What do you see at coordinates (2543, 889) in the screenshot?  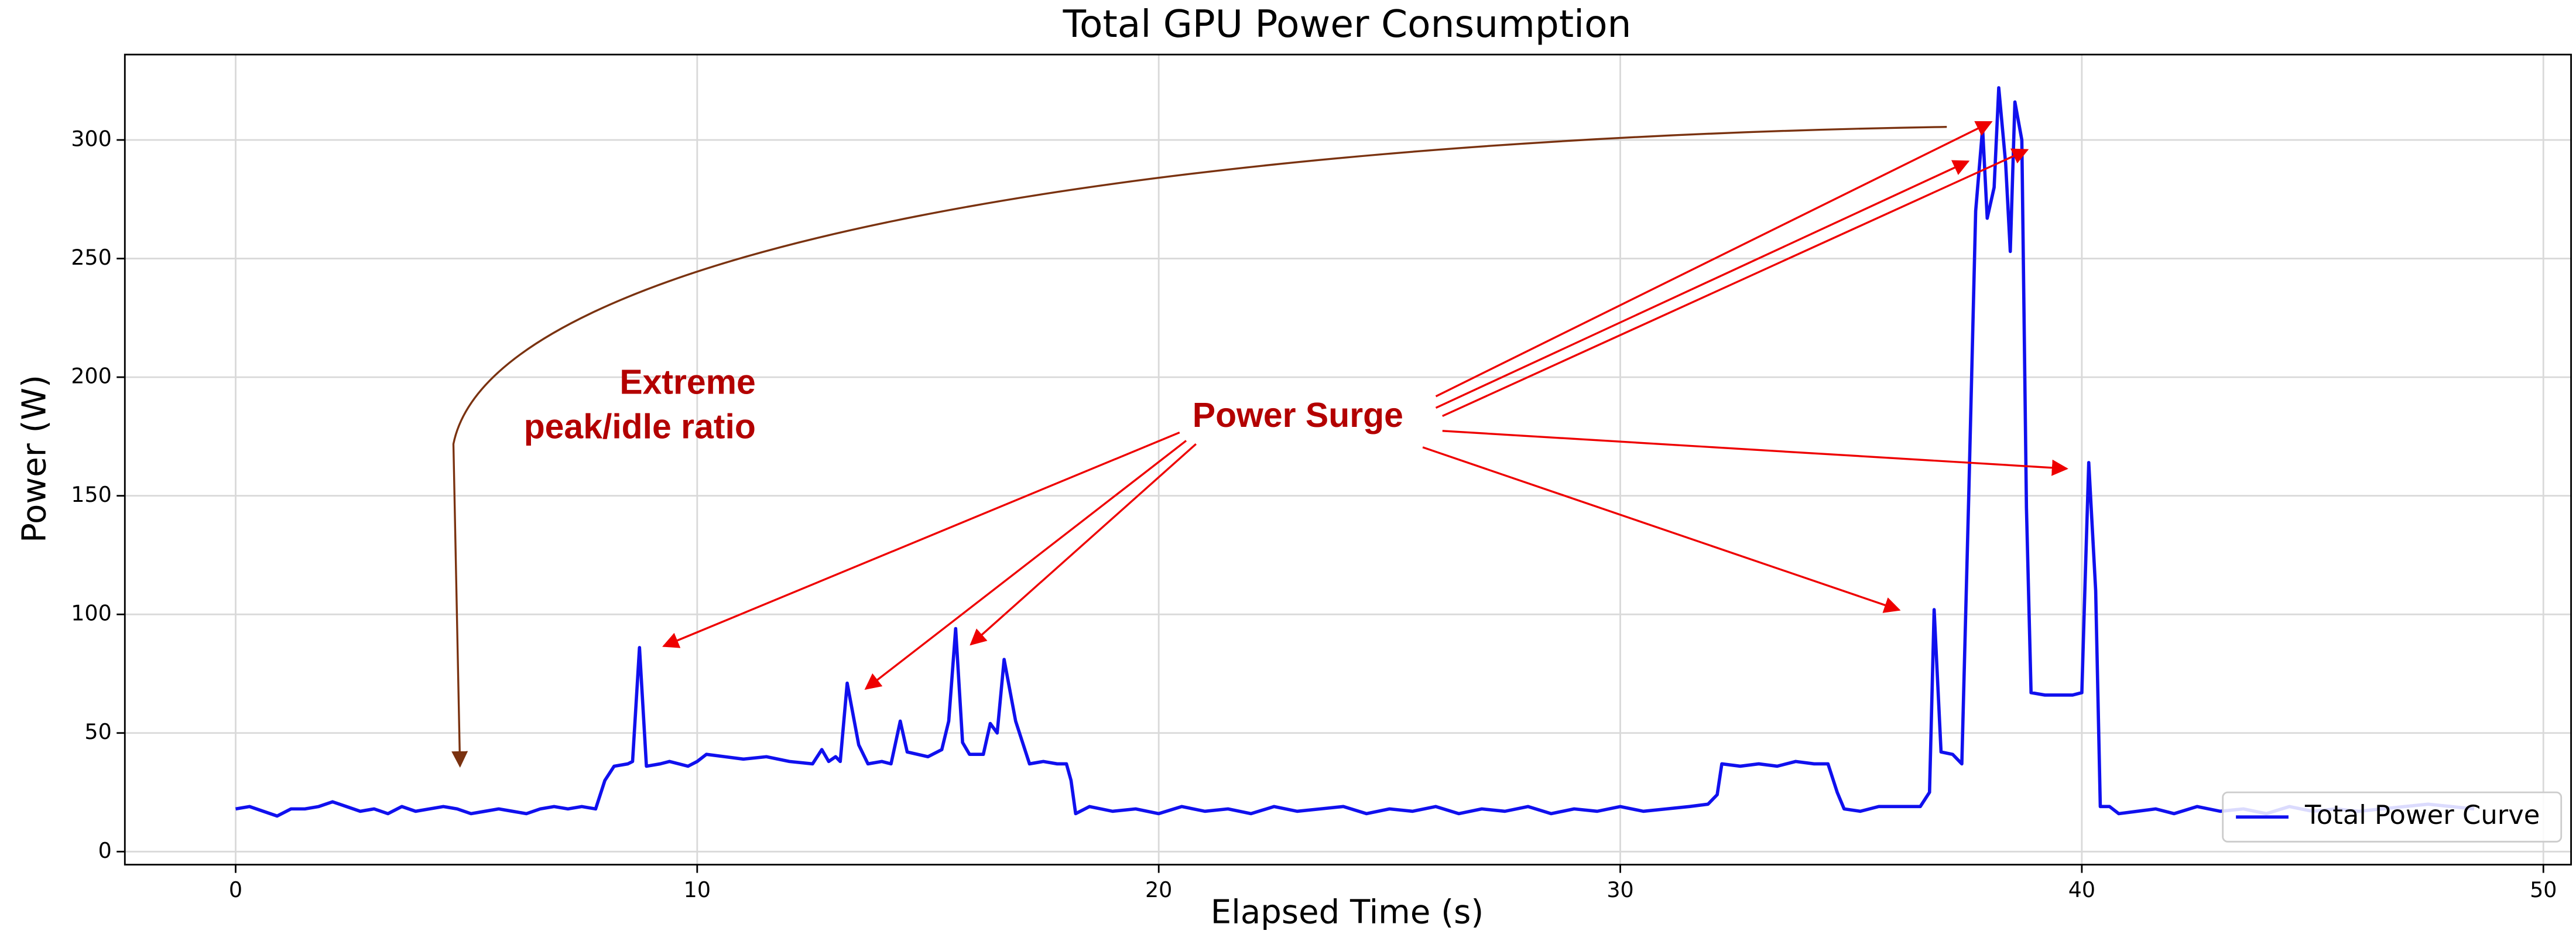 I see `x-tick-label: 50` at bounding box center [2543, 889].